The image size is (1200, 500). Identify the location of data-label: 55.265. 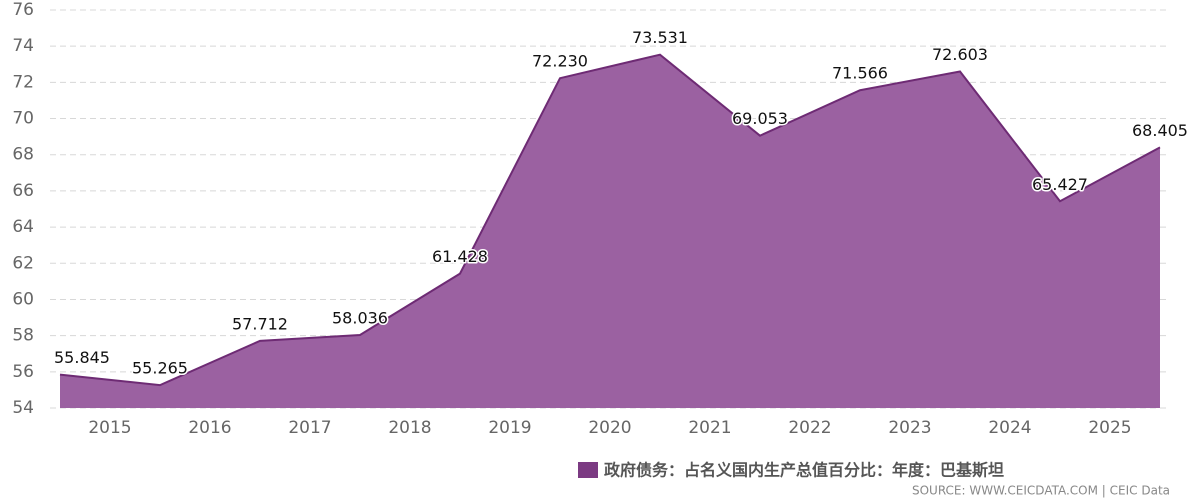
(160, 368).